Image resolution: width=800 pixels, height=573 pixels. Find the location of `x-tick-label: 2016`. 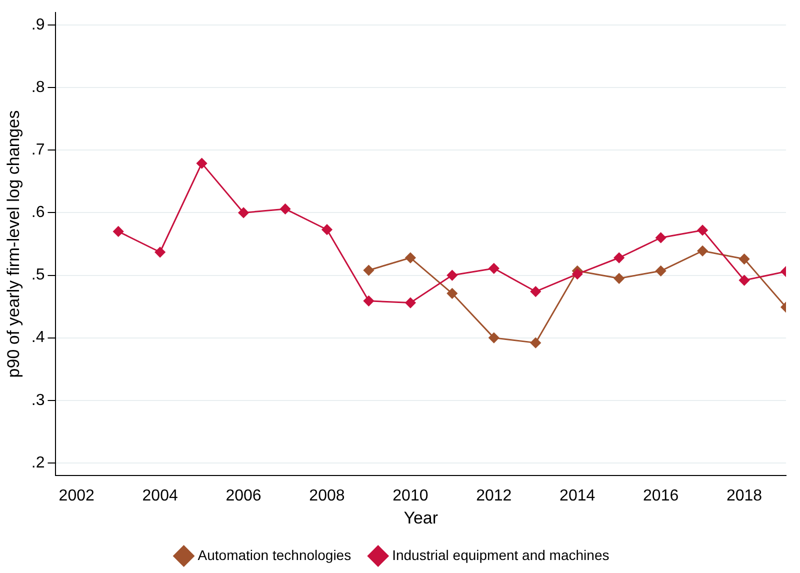

x-tick-label: 2016 is located at coordinates (661, 495).